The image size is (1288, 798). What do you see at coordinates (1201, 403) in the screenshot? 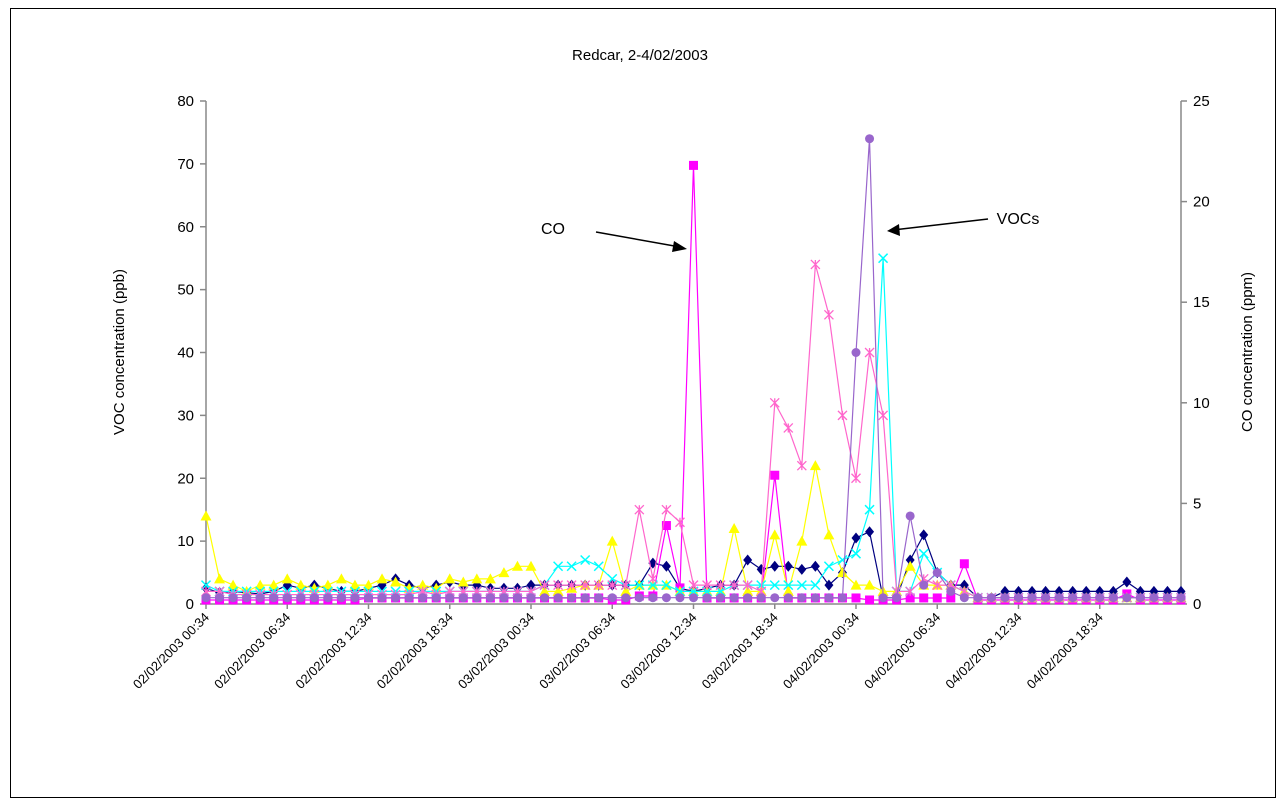
I see `right-tick-label: 10` at bounding box center [1201, 403].